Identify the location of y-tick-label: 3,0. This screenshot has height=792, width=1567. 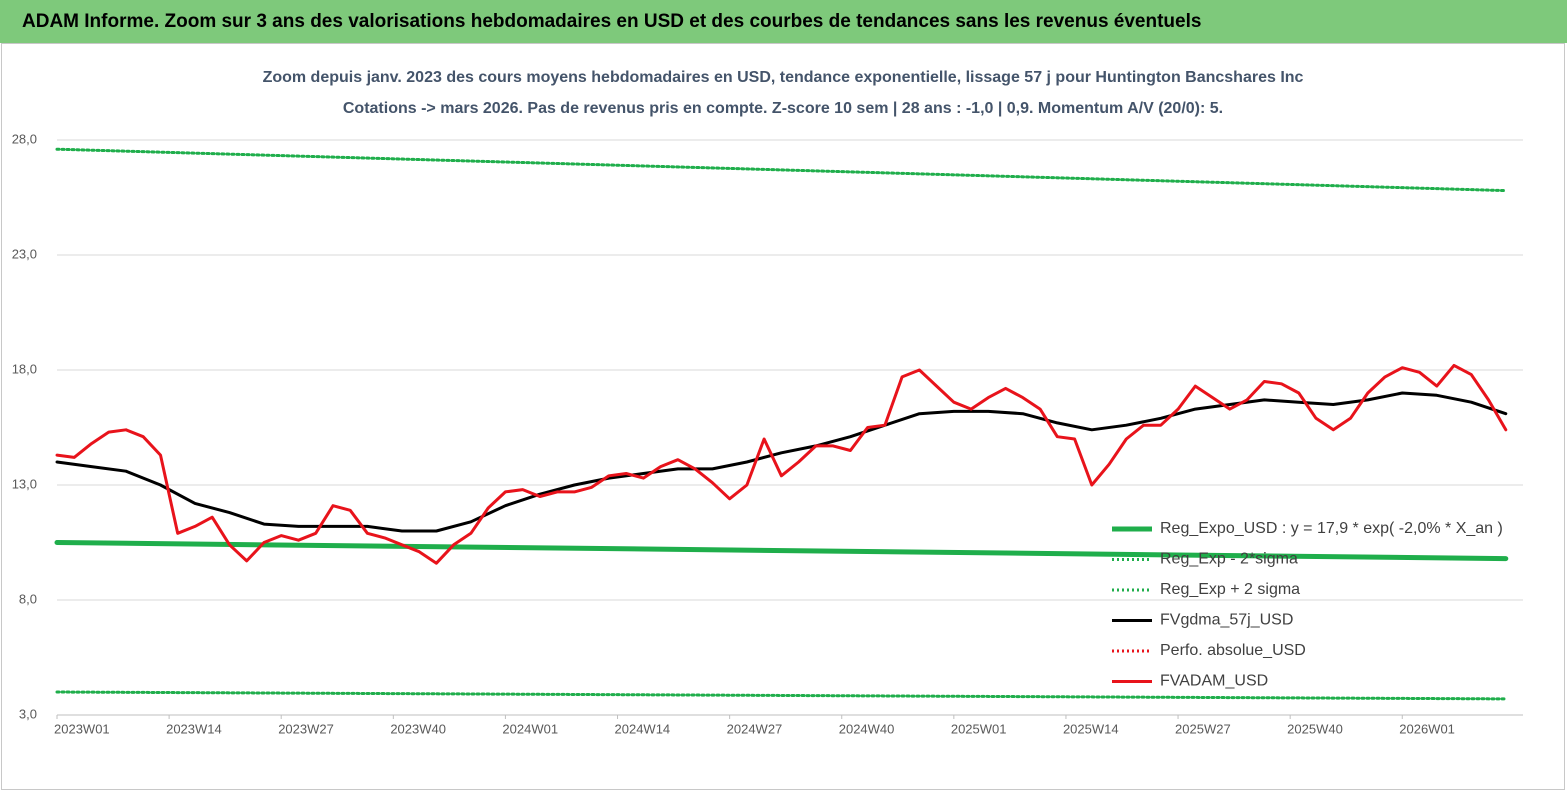
(28, 713).